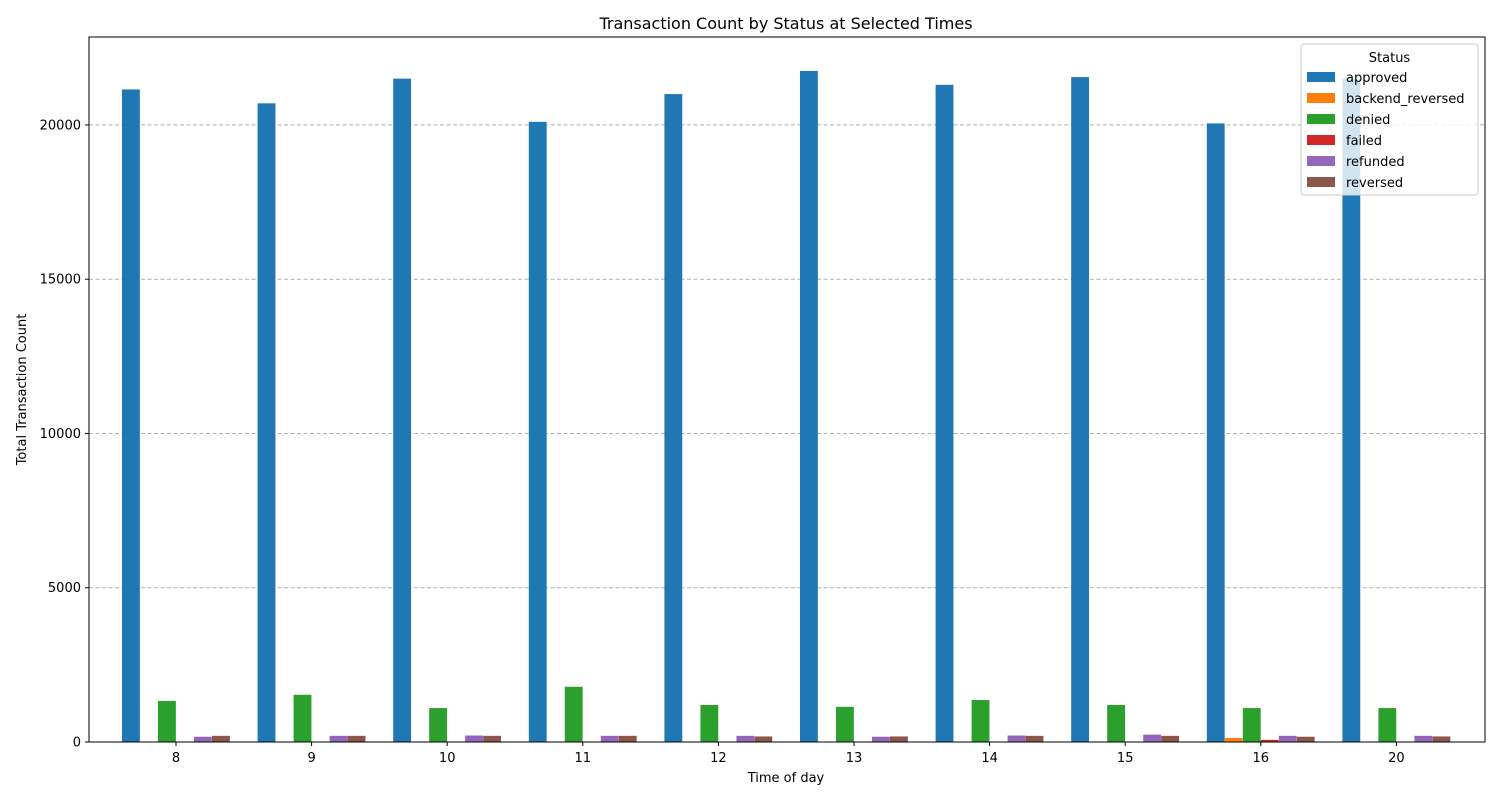  I want to click on legend-swatch-denied, so click(1321, 119).